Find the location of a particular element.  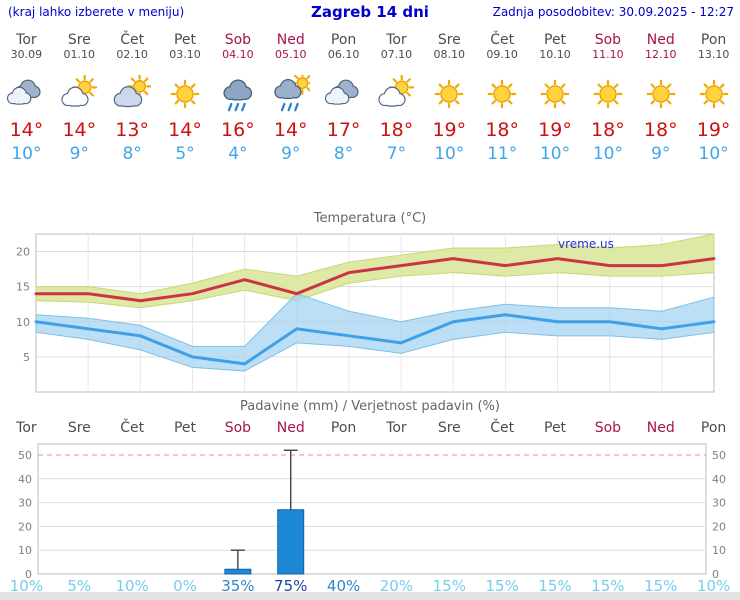

precip-probability-value: 40% is located at coordinates (343, 586).